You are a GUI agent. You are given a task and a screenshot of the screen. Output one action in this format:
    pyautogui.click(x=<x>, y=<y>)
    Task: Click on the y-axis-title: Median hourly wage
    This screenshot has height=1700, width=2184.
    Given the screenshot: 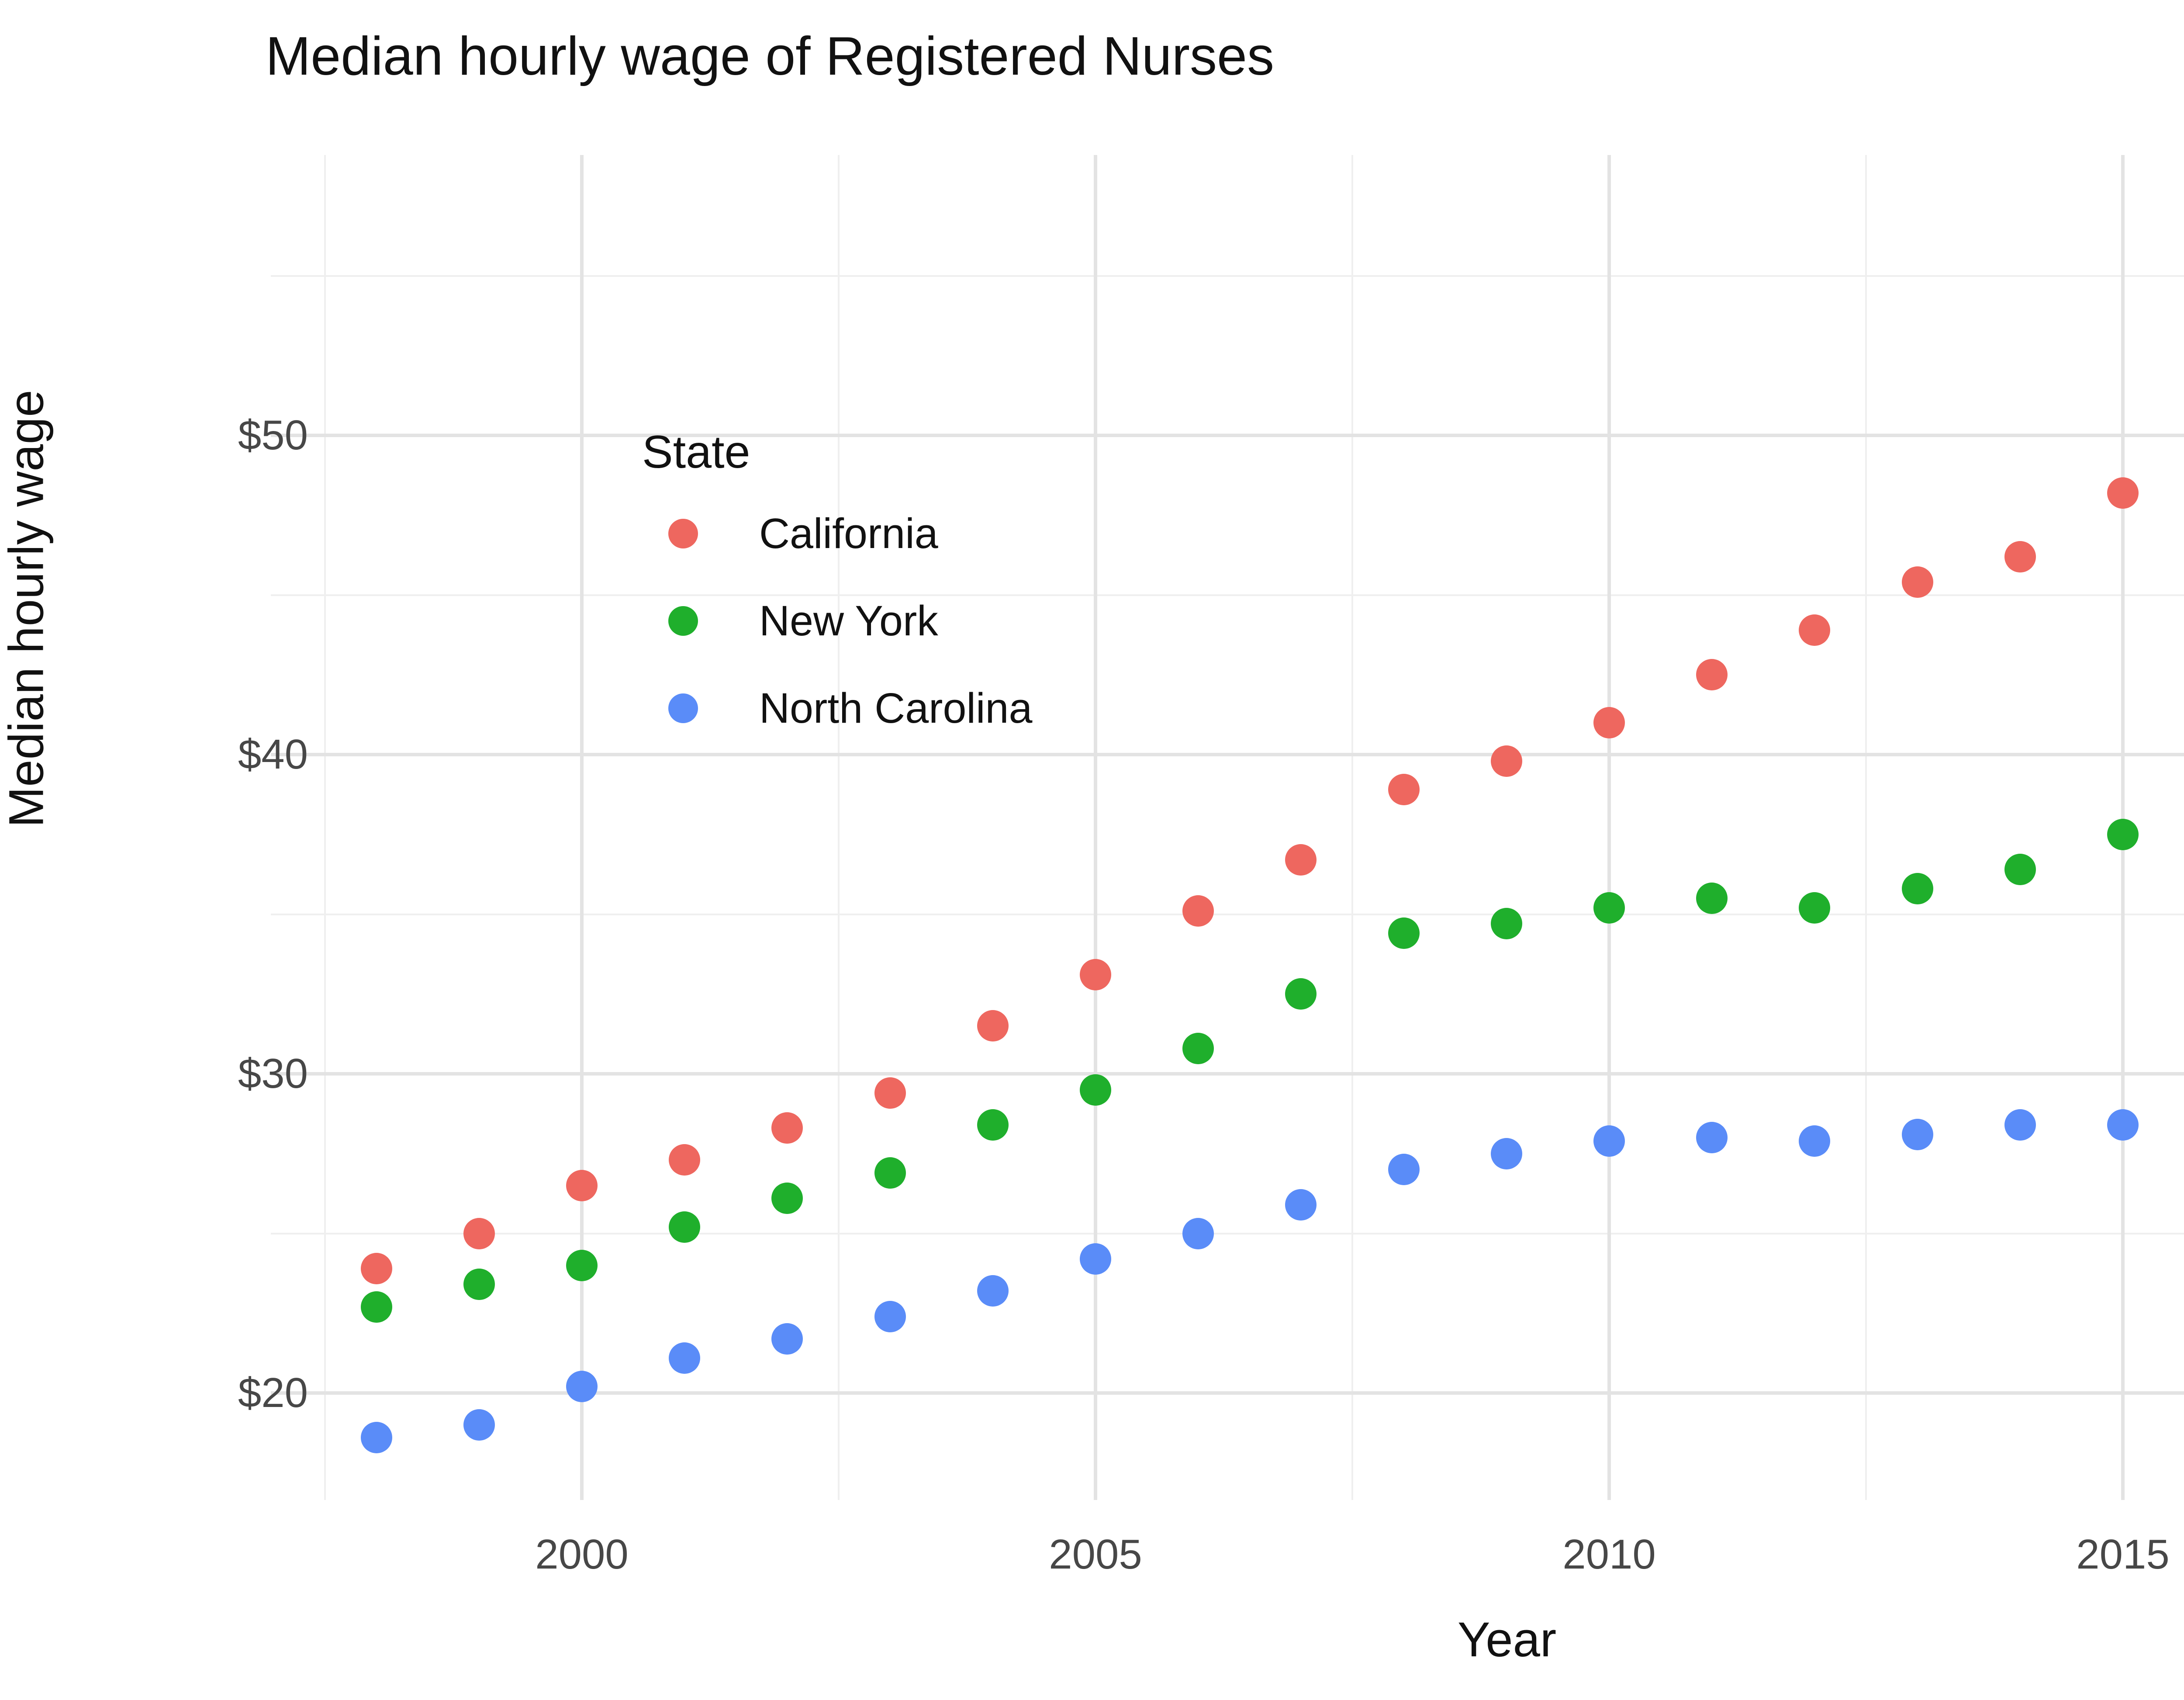 What is the action you would take?
    pyautogui.click(x=27, y=609)
    